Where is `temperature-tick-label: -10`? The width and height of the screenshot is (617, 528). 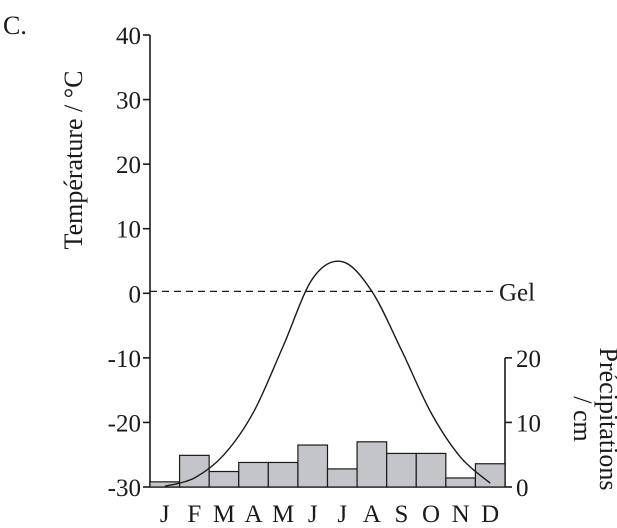
temperature-tick-label: -10 is located at coordinates (124, 359).